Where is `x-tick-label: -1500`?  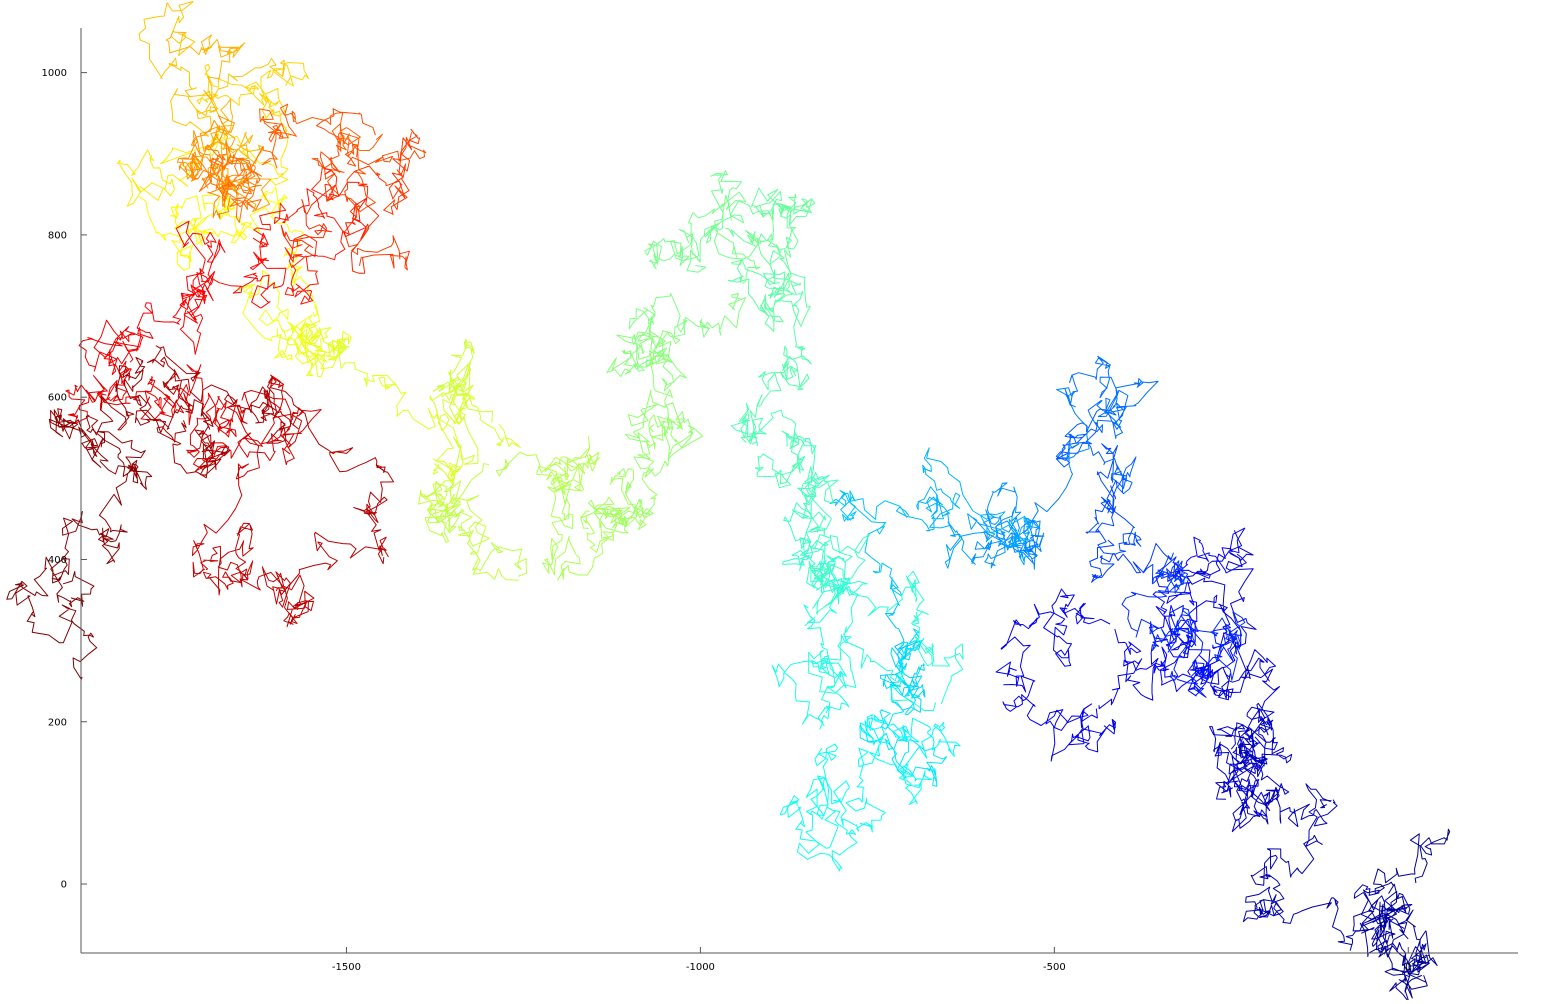
x-tick-label: -1500 is located at coordinates (346, 967).